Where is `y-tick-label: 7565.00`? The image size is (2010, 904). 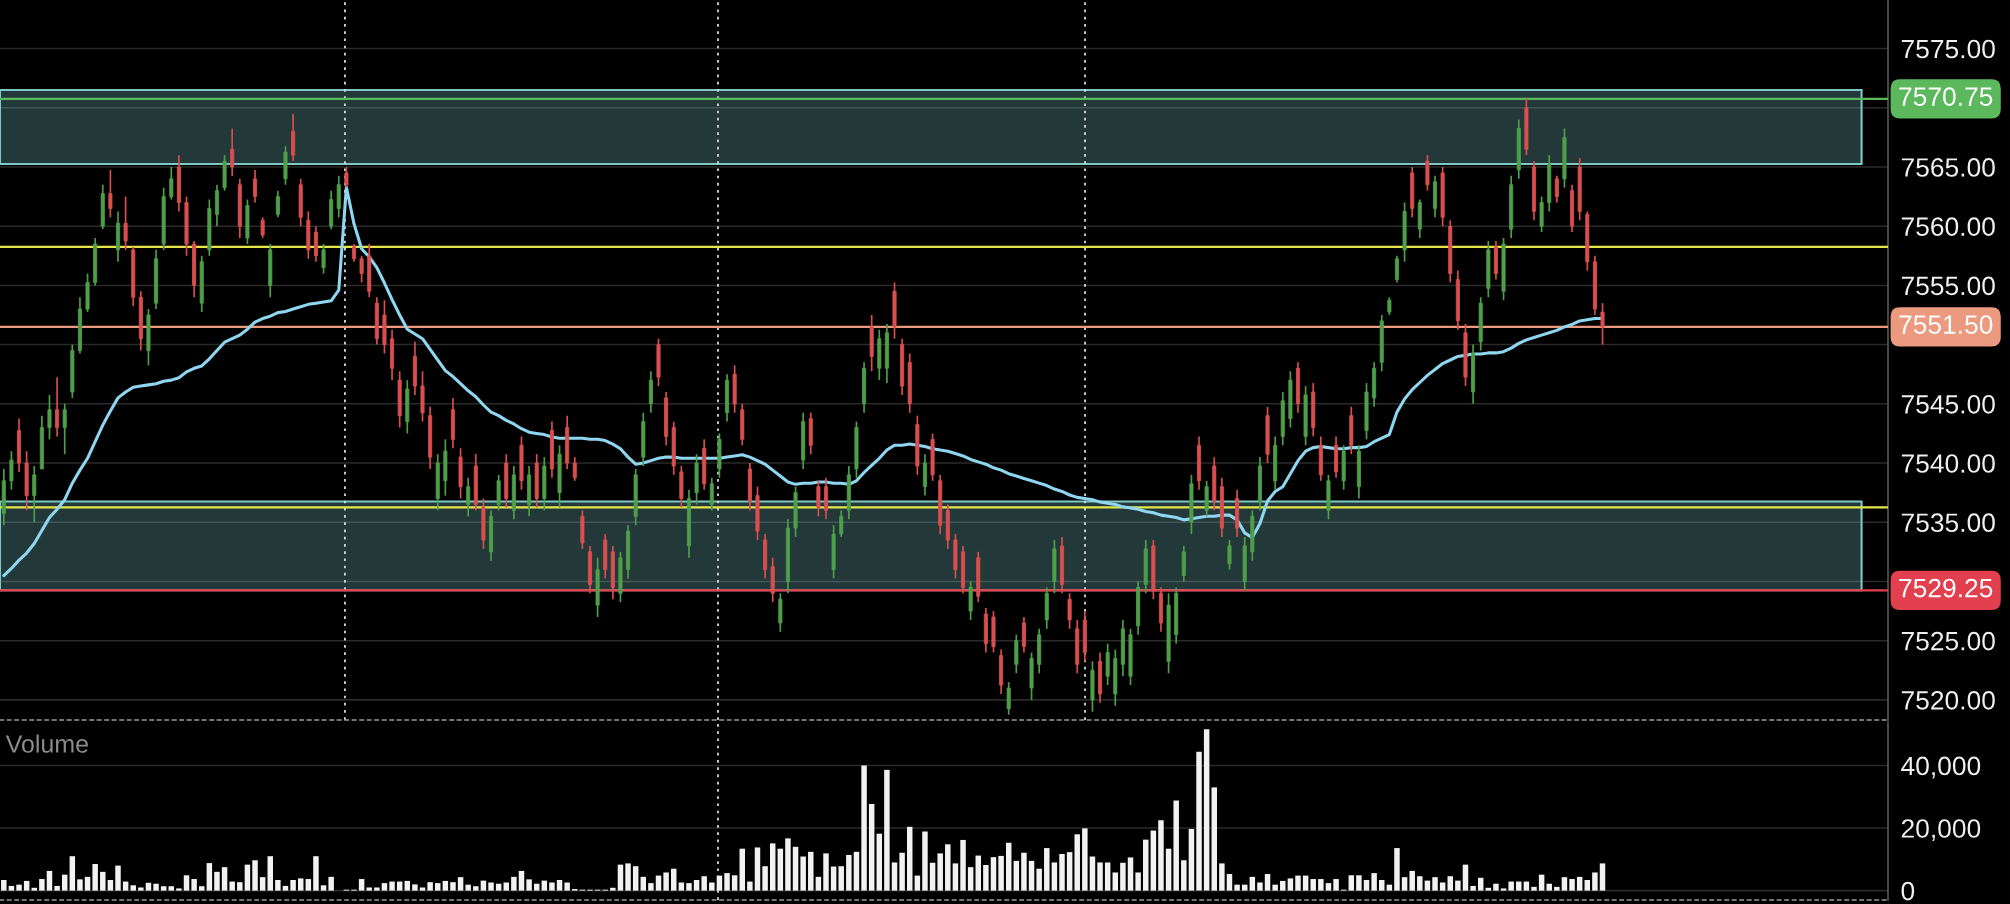
y-tick-label: 7565.00 is located at coordinates (1948, 167).